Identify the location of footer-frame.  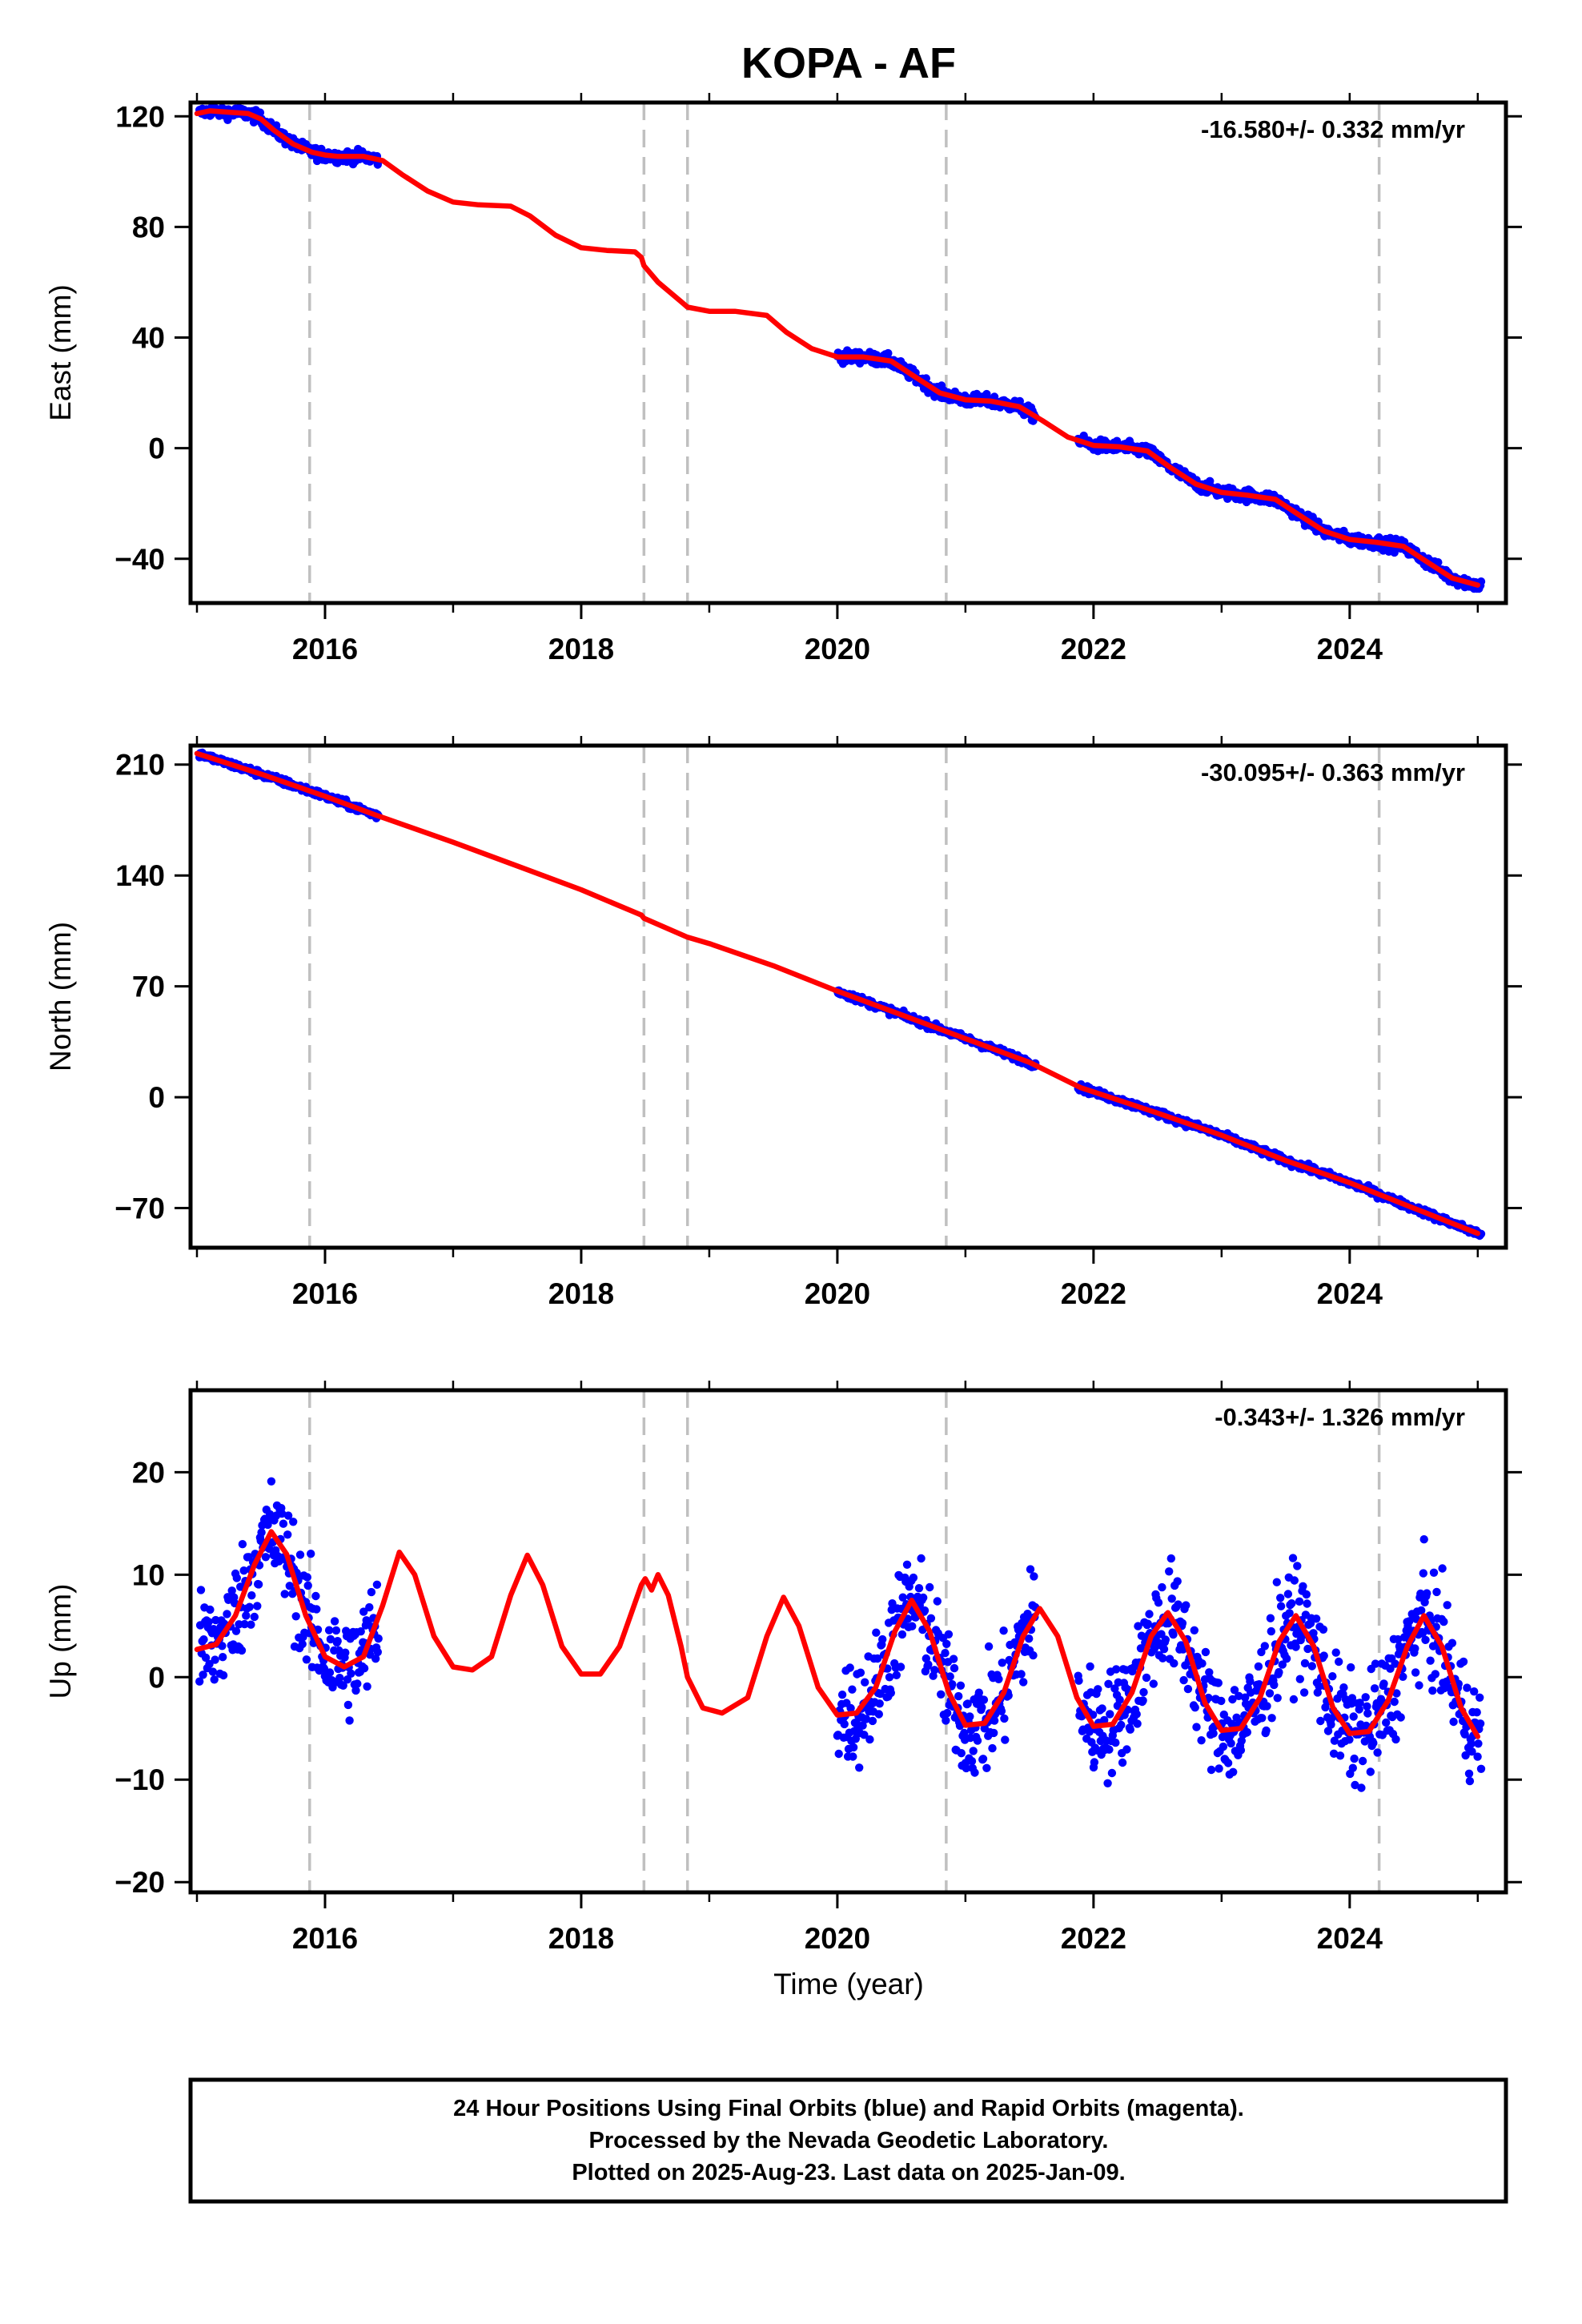
(848, 2140).